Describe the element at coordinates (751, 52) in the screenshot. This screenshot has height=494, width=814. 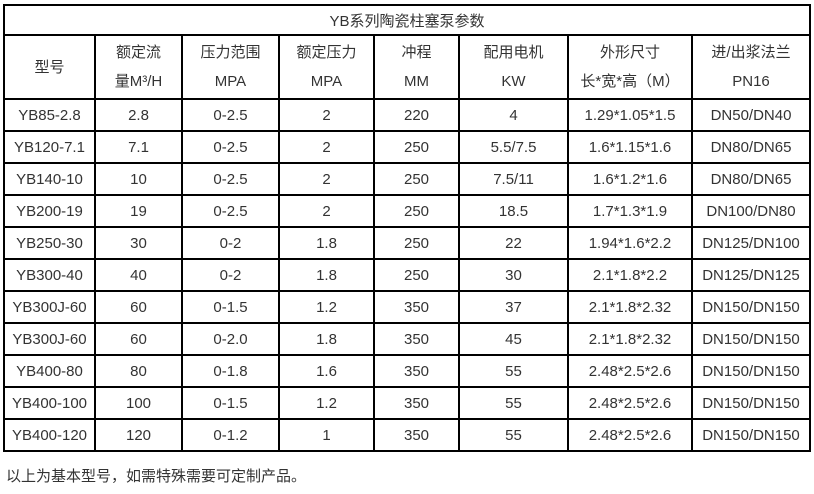
I see `header-line: 进/出浆法兰` at that location.